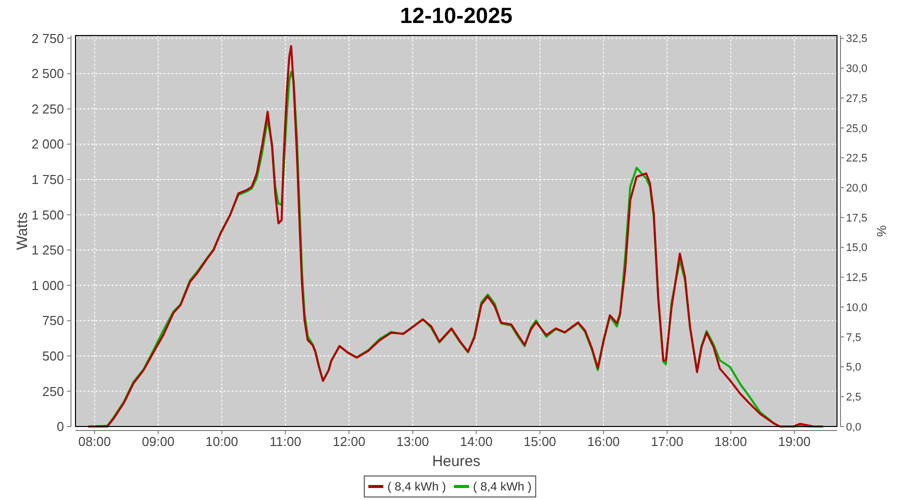  What do you see at coordinates (857, 39) in the screenshot?
I see `y2-tick-label: 32,5` at bounding box center [857, 39].